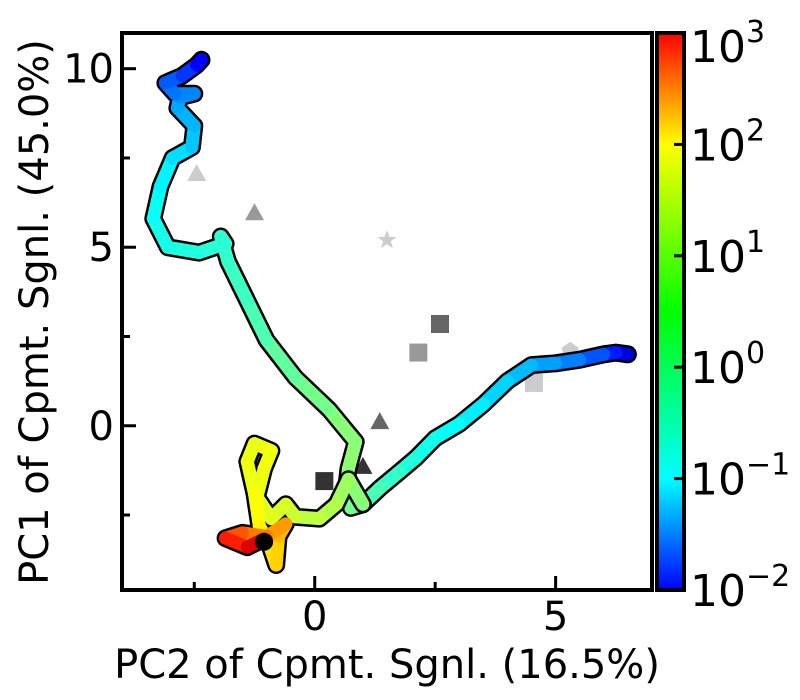 The image size is (800, 700). I want to click on colorbar-tick-label: 10⁰, so click(727, 365).